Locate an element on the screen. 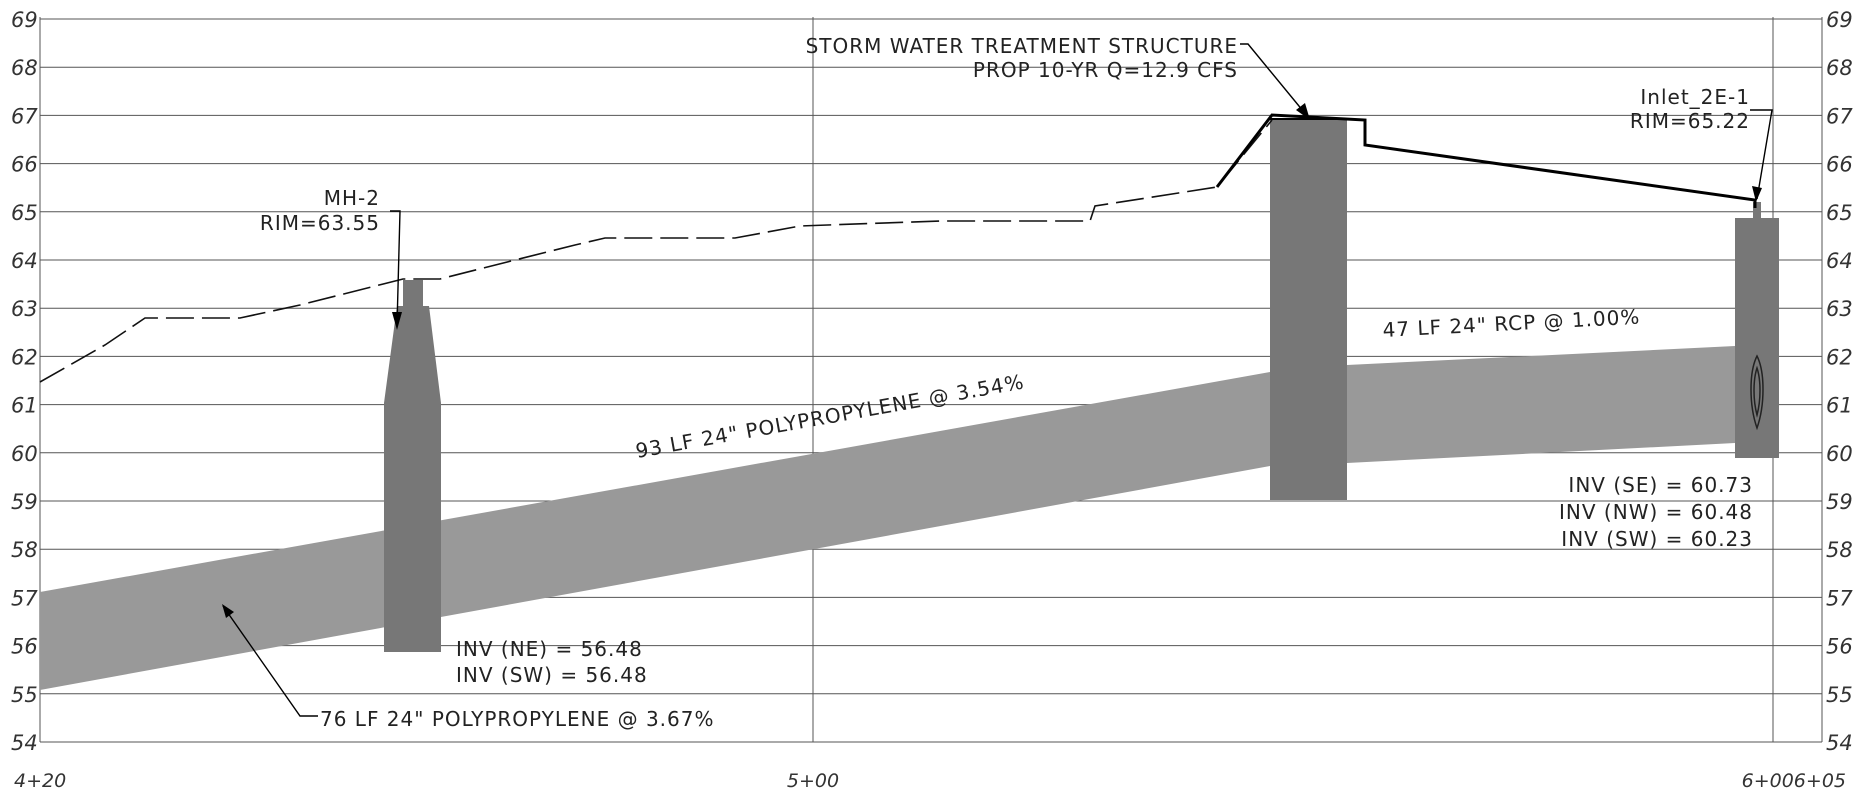  mh2-leader is located at coordinates (395, 268).